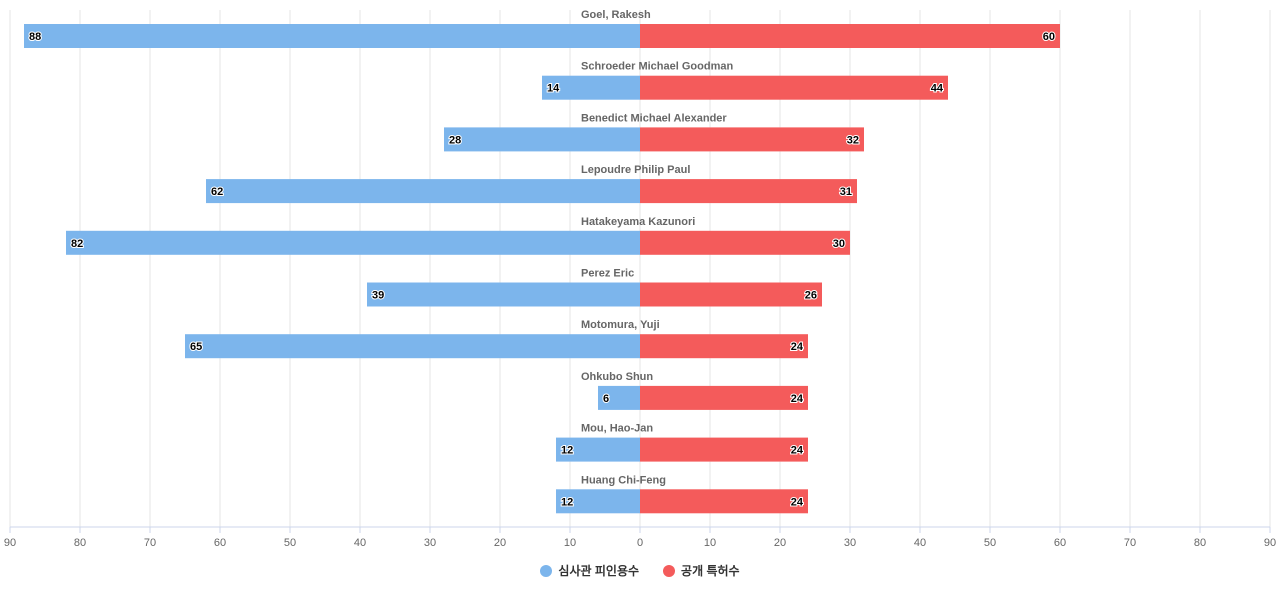 This screenshot has width=1280, height=600. I want to click on legend-item-cited: 심사관 피인용수, so click(589, 570).